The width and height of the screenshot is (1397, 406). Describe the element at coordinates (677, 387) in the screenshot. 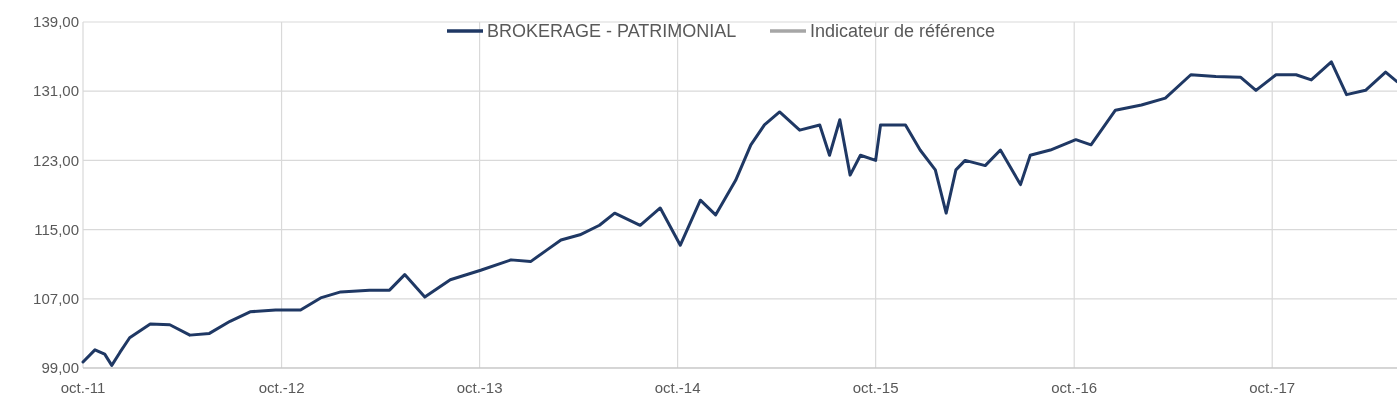

I see `x-tick-label: oct.-14` at that location.